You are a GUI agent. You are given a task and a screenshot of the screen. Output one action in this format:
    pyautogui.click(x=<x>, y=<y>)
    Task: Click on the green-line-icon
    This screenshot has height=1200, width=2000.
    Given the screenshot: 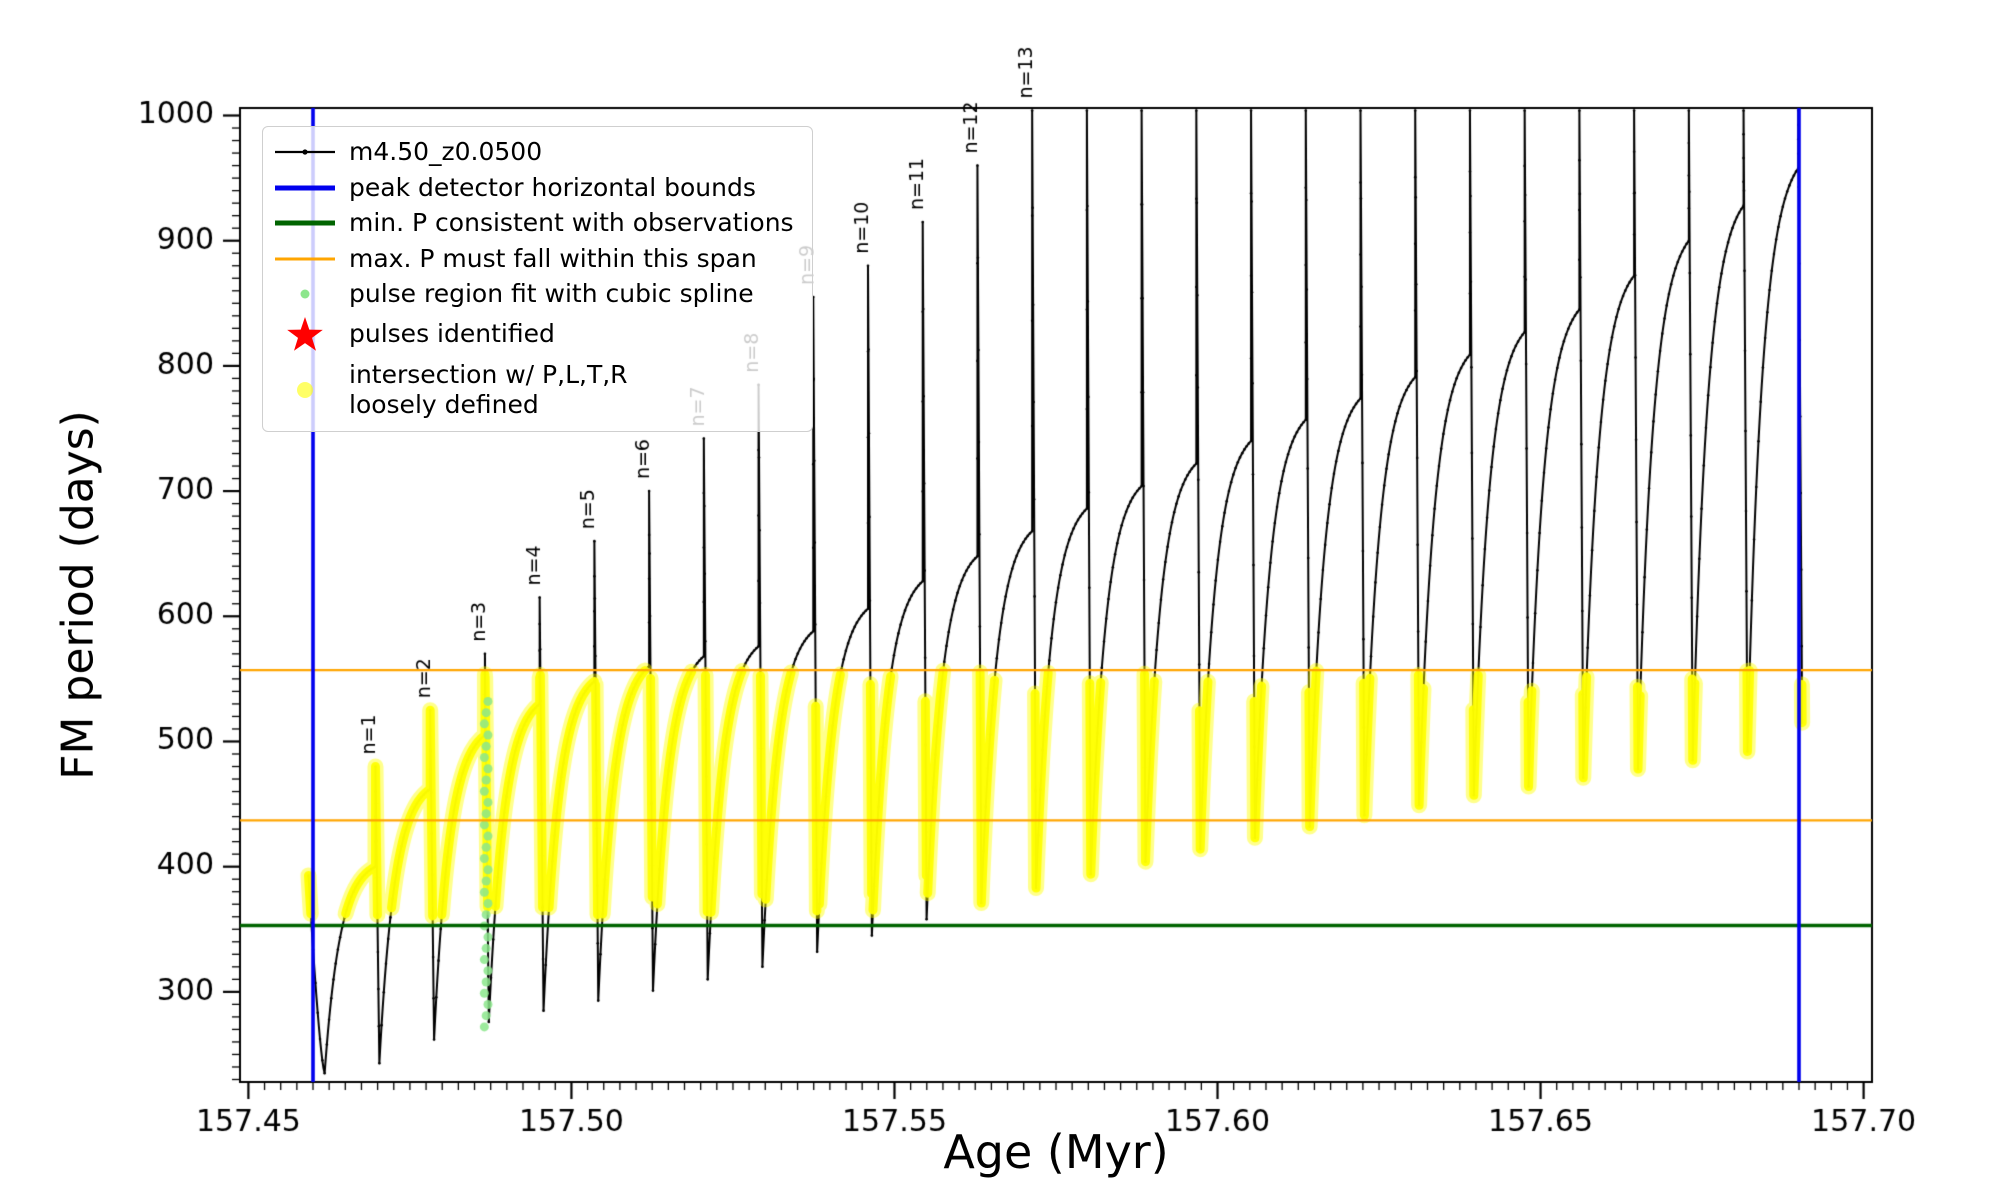 What is the action you would take?
    pyautogui.click(x=305, y=223)
    